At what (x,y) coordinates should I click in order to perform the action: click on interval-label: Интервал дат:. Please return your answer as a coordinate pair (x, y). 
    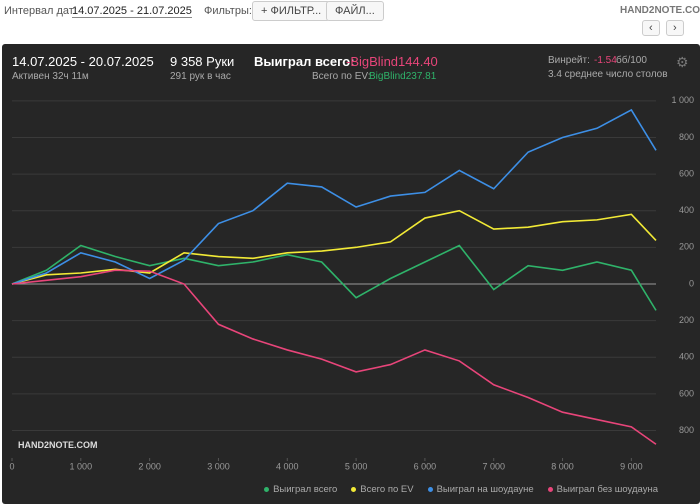
    Looking at the image, I should click on (40, 11).